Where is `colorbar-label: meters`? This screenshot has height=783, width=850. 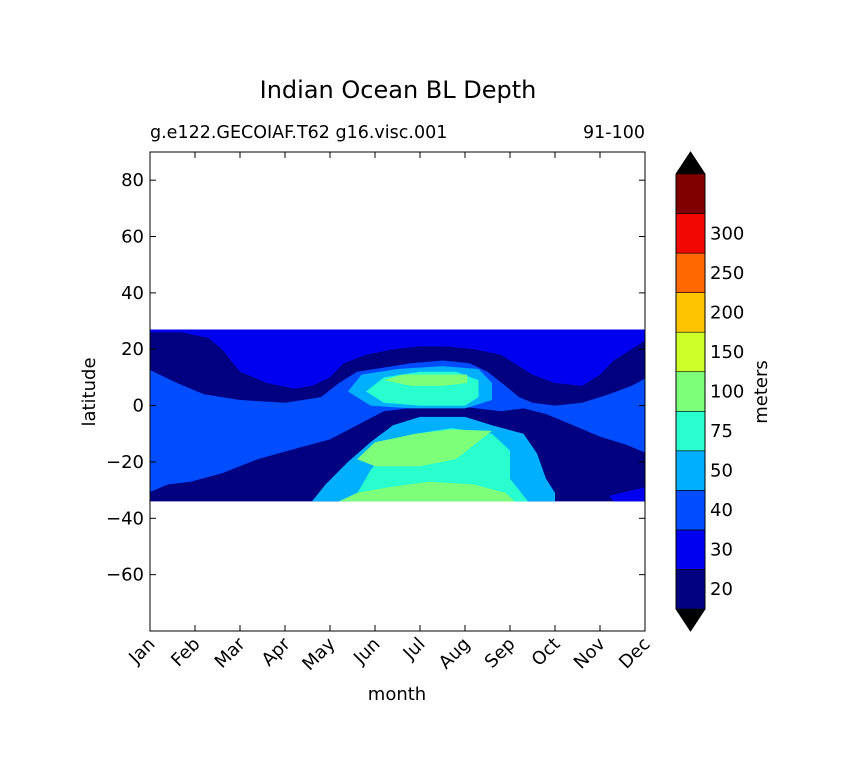 colorbar-label: meters is located at coordinates (761, 392).